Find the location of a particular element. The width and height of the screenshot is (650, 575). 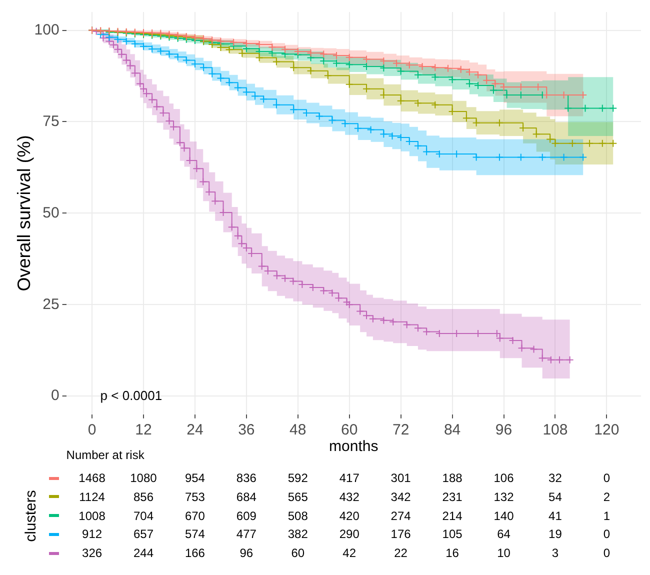

text: 477 is located at coordinates (246, 534).